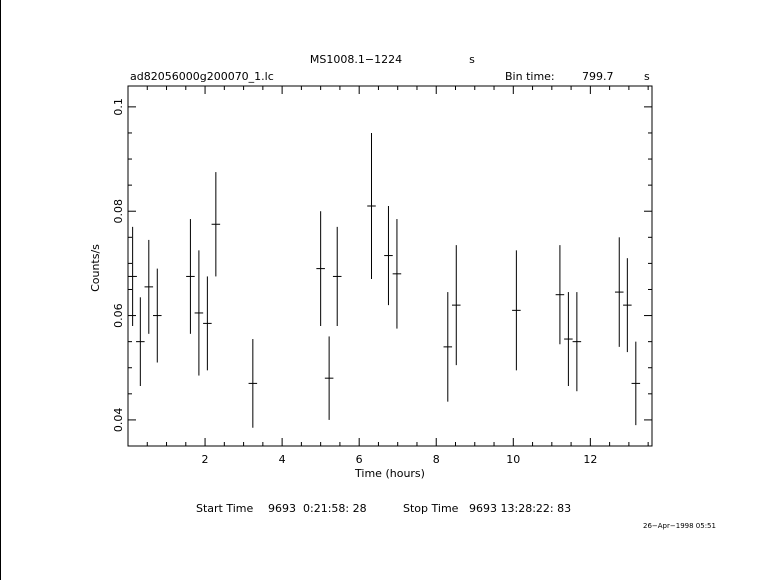 The width and height of the screenshot is (781, 580). Describe the element at coordinates (590, 459) in the screenshot. I see `x-tick-label: 12` at that location.